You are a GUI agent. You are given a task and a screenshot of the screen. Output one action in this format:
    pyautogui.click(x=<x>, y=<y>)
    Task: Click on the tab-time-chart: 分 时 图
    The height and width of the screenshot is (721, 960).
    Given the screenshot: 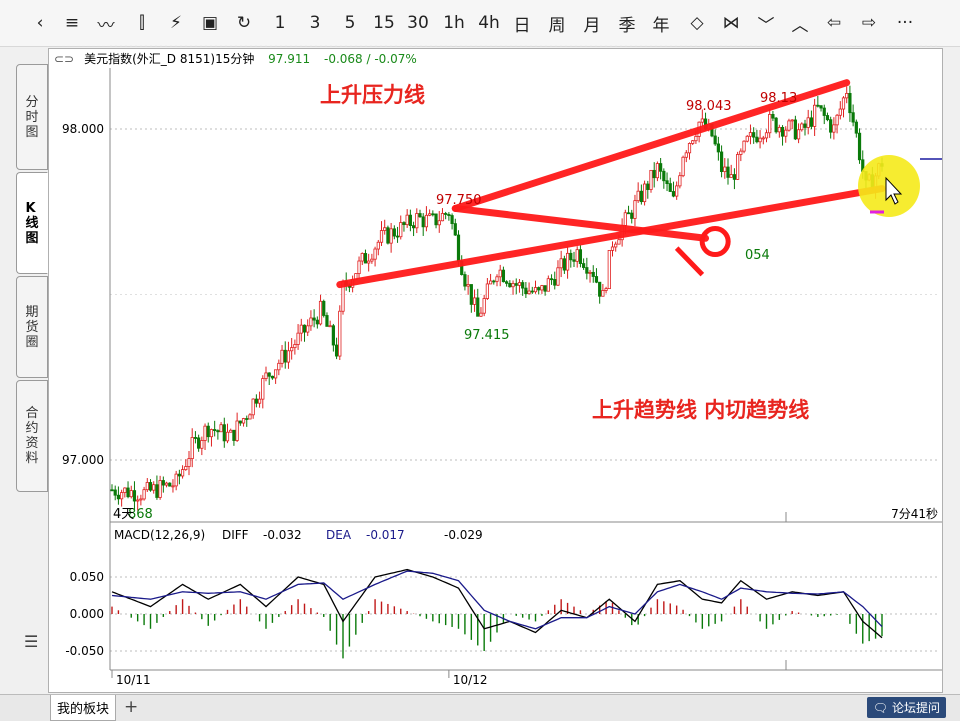 What is the action you would take?
    pyautogui.click(x=32, y=117)
    